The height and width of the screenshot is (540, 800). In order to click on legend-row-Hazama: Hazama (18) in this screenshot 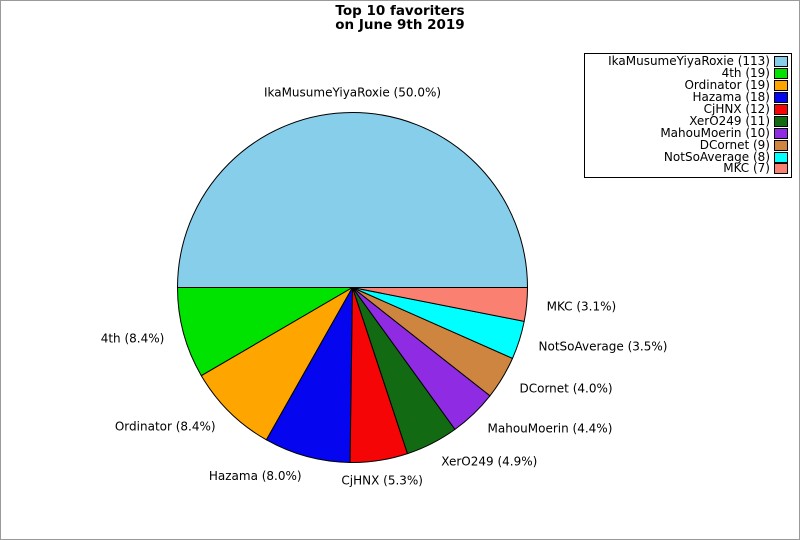, I will do `click(688, 97)`.